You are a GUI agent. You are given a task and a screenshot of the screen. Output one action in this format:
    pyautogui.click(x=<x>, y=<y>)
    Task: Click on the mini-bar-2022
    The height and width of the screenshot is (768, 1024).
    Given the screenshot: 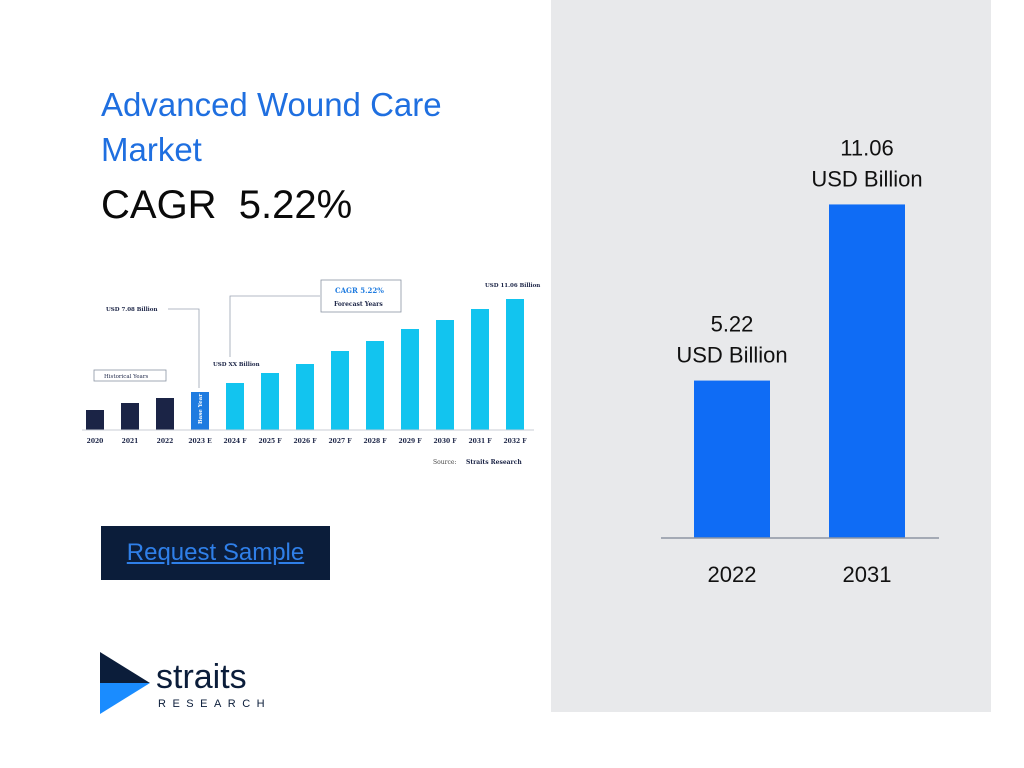 What is the action you would take?
    pyautogui.click(x=165, y=414)
    